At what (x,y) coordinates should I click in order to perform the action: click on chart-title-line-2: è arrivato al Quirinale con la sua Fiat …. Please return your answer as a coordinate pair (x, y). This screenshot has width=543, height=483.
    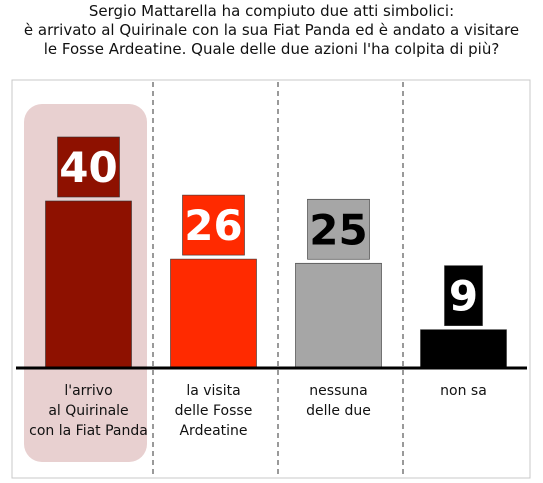
    Looking at the image, I should click on (271, 30).